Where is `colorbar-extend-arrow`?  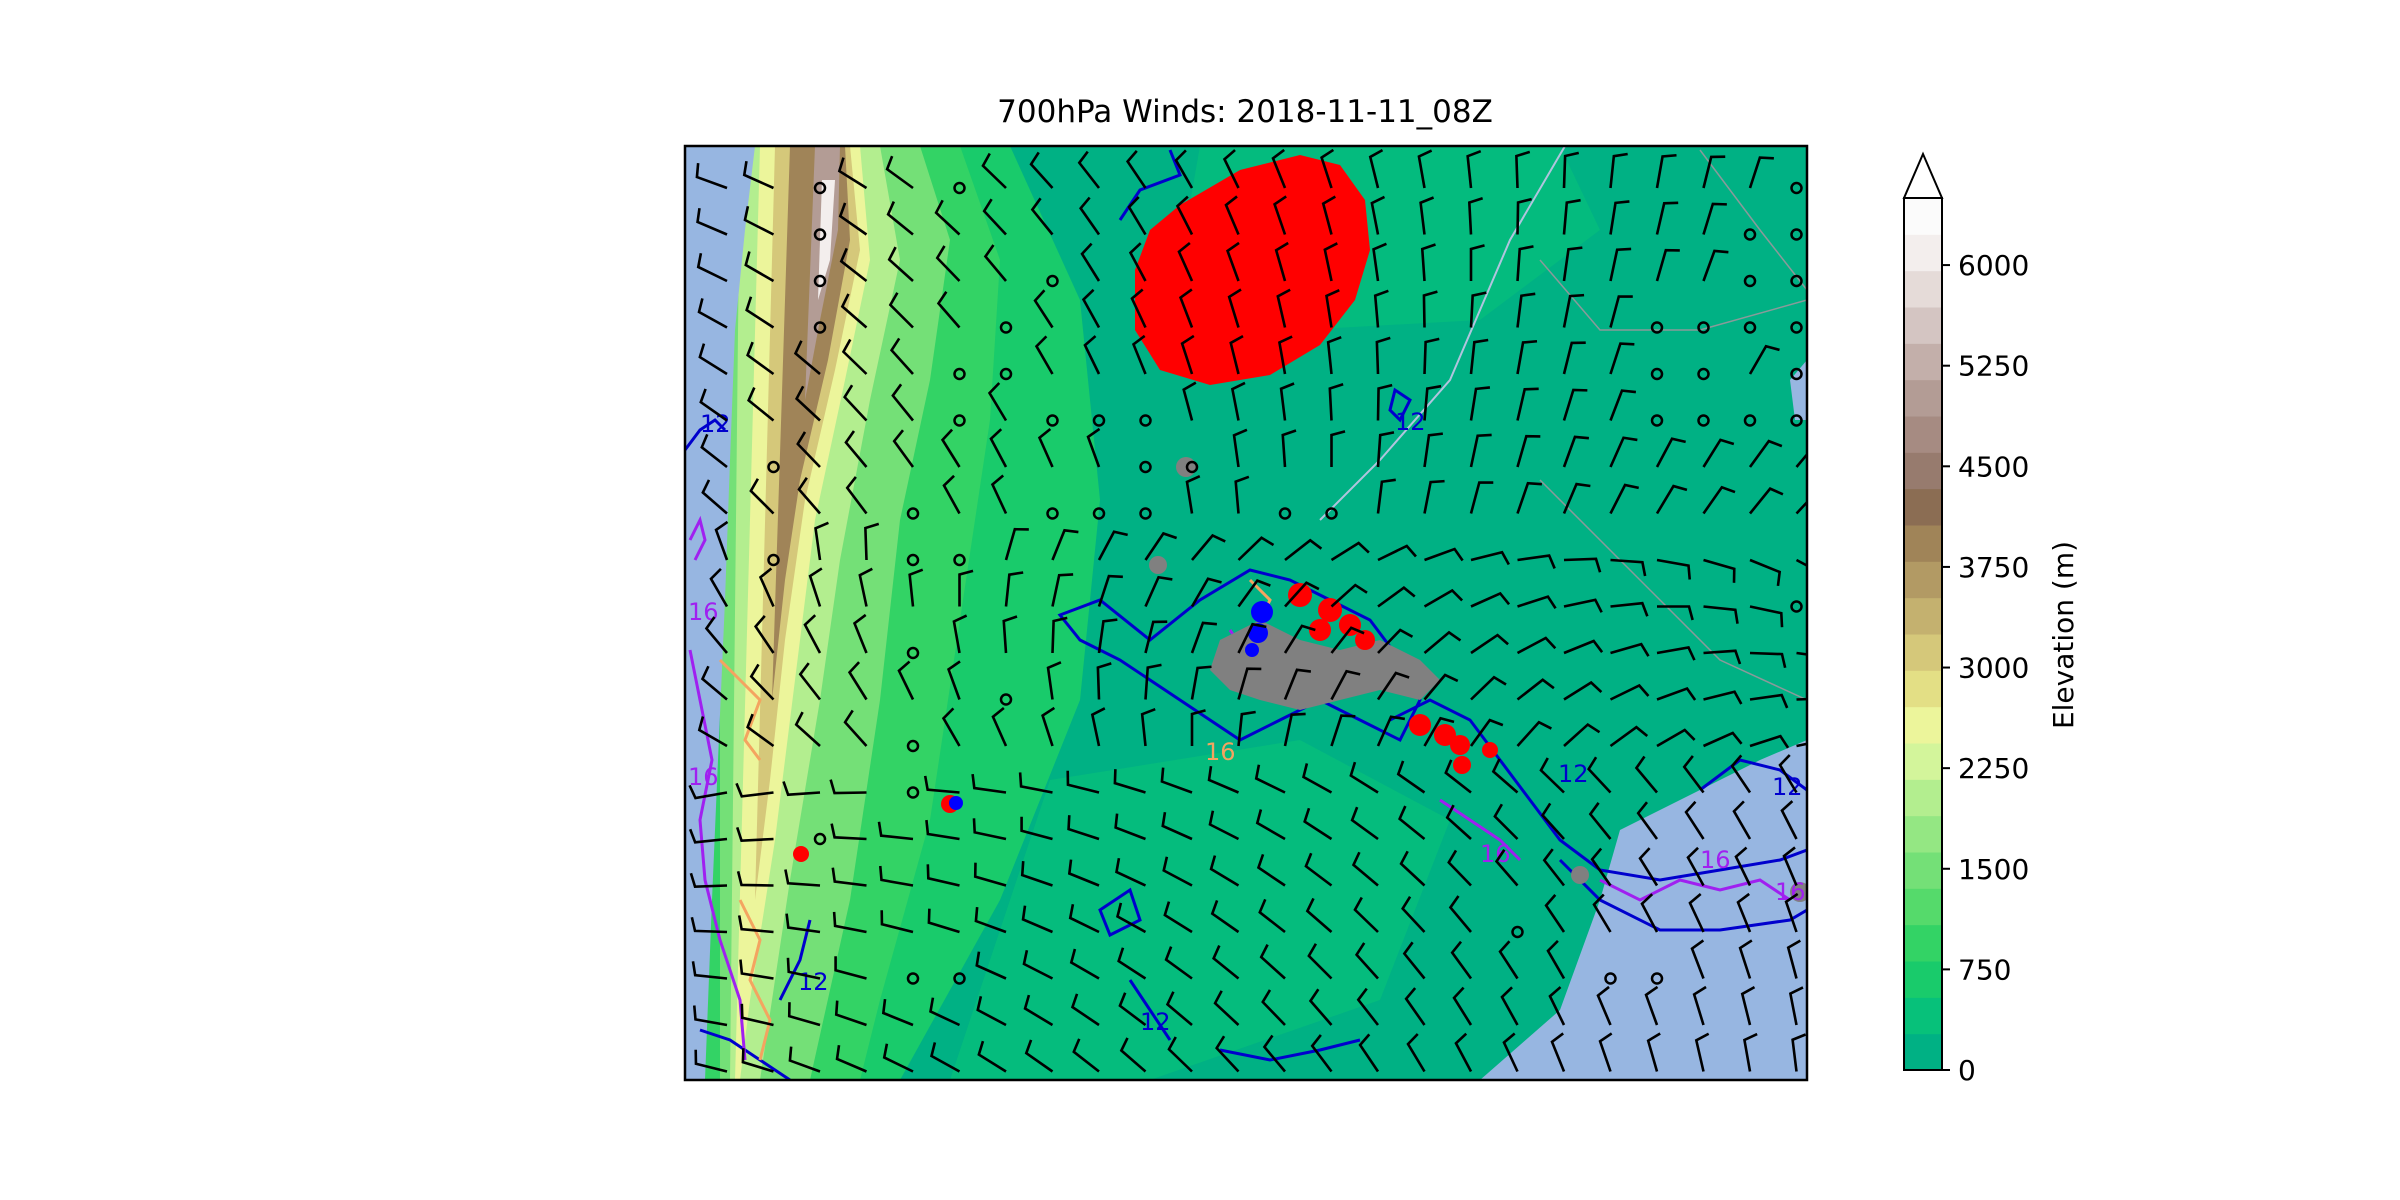 colorbar-extend-arrow is located at coordinates (1923, 175).